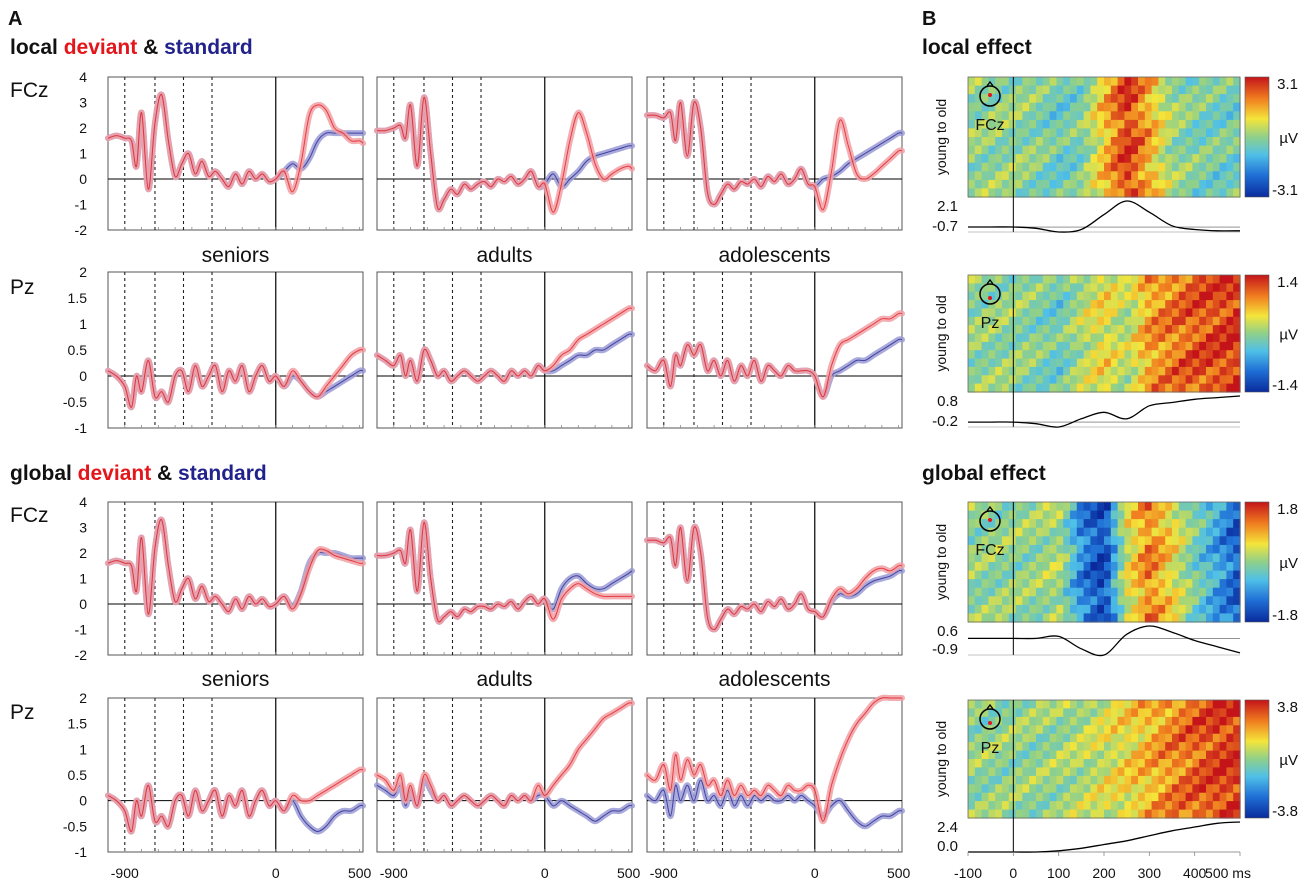  What do you see at coordinates (945, 421) in the screenshot?
I see `trace-min-label: -0.2` at bounding box center [945, 421].